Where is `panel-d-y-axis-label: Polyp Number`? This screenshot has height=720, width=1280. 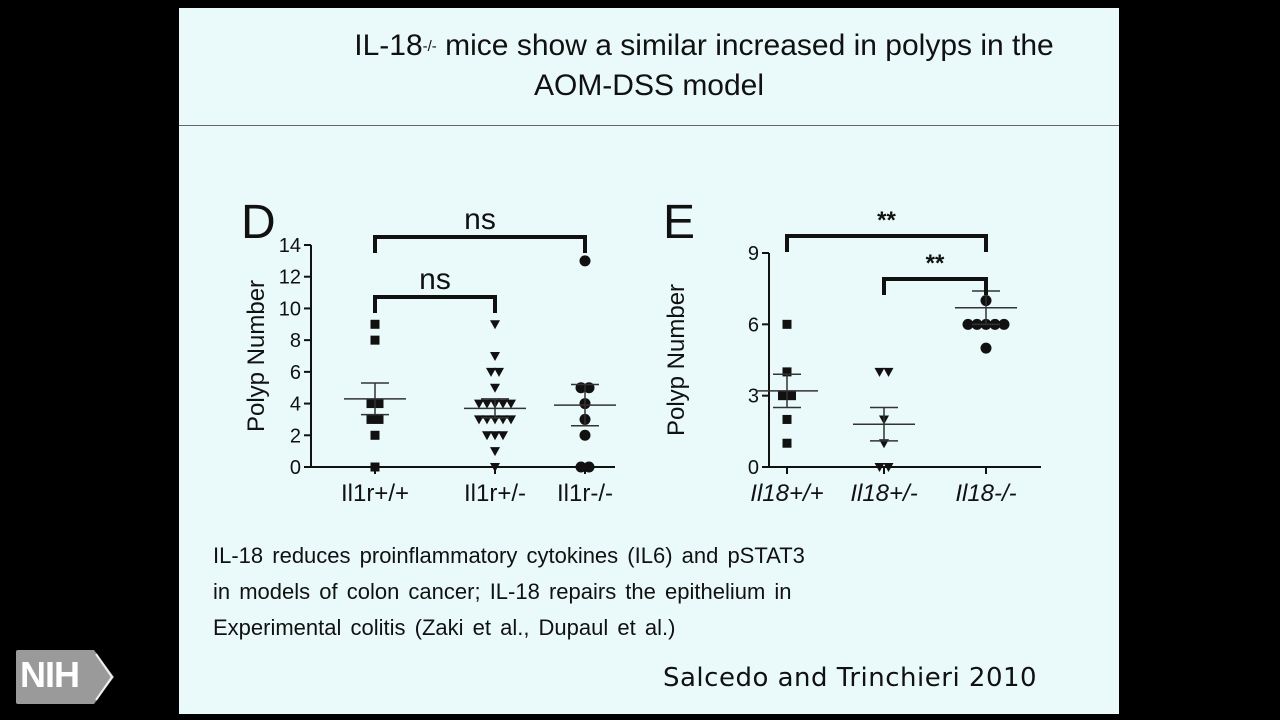 panel-d-y-axis-label: Polyp Number is located at coordinates (256, 356).